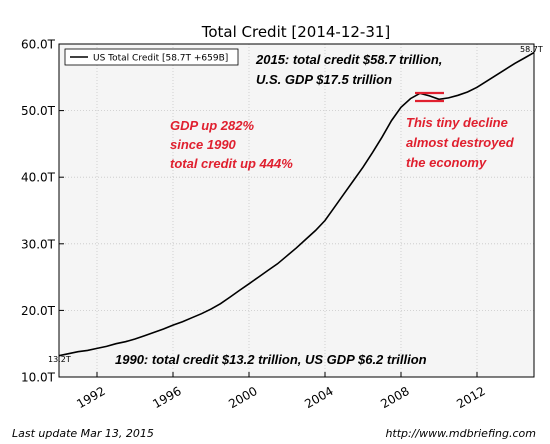 This screenshot has width=550, height=444. What do you see at coordinates (38, 311) in the screenshot?
I see `y-tick-label: 20.0T` at bounding box center [38, 311].